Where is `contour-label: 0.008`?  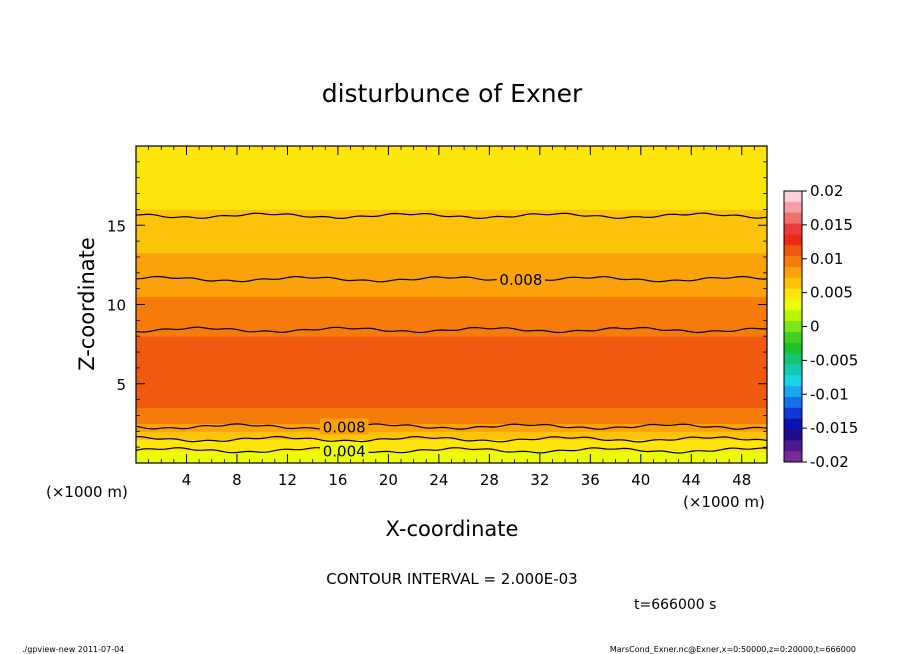
contour-label: 0.008 is located at coordinates (344, 428).